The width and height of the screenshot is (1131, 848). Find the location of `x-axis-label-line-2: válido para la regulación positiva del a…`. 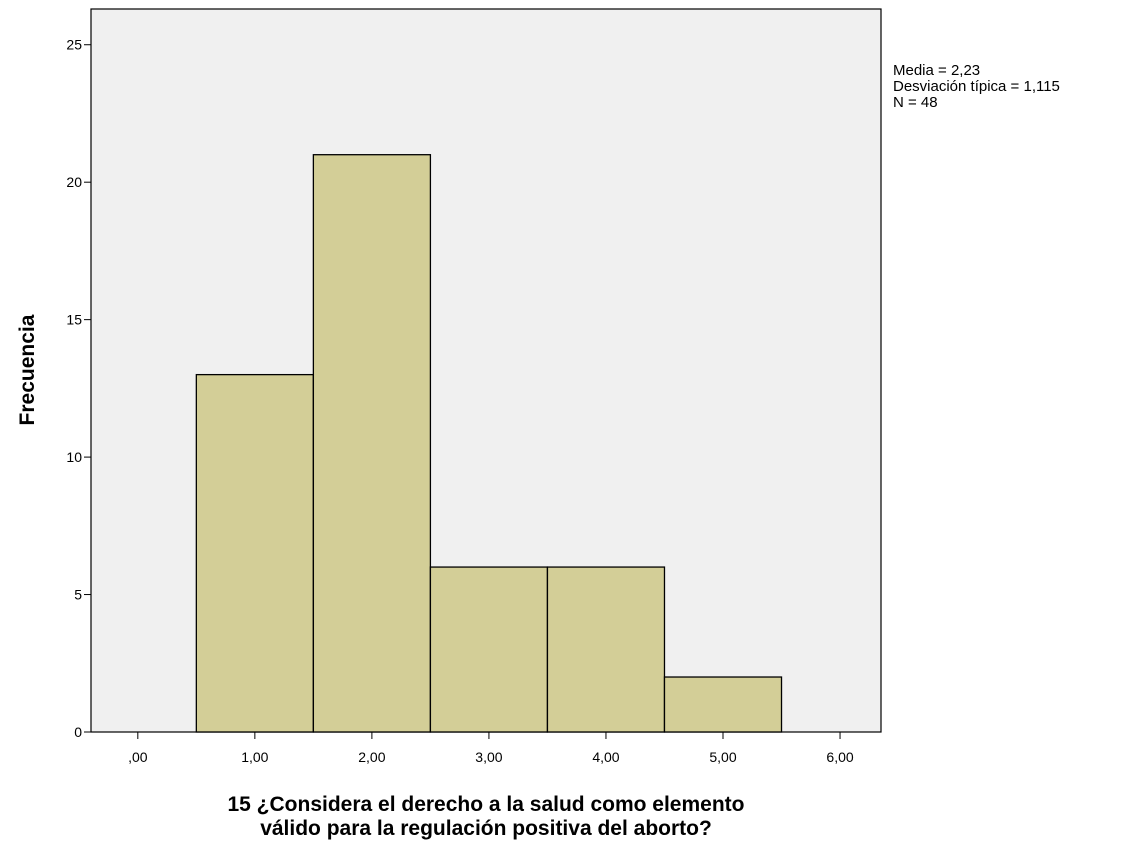

x-axis-label-line-2: válido para la regulación positiva del a… is located at coordinates (486, 828).